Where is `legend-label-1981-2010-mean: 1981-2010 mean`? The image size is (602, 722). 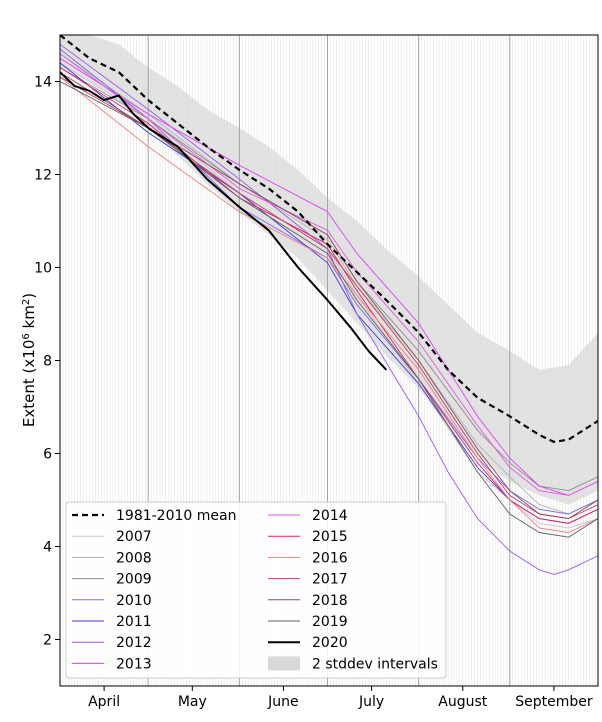 legend-label-1981-2010-mean: 1981-2010 mean is located at coordinates (176, 516).